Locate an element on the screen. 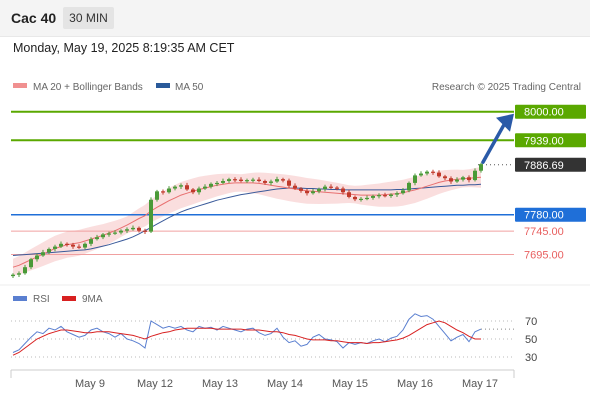 The image size is (590, 400). level-box-7939.00 is located at coordinates (550, 140).